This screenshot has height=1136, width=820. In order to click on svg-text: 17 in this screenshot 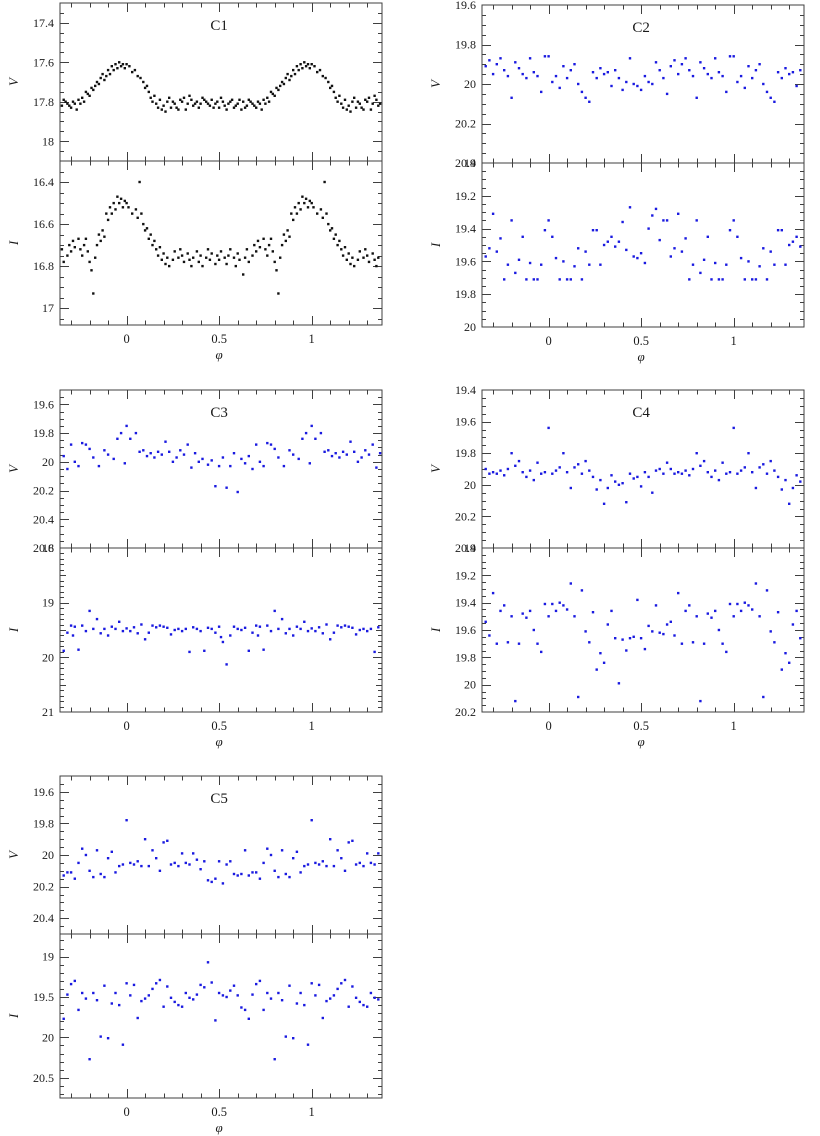, I will do `click(48, 308)`.